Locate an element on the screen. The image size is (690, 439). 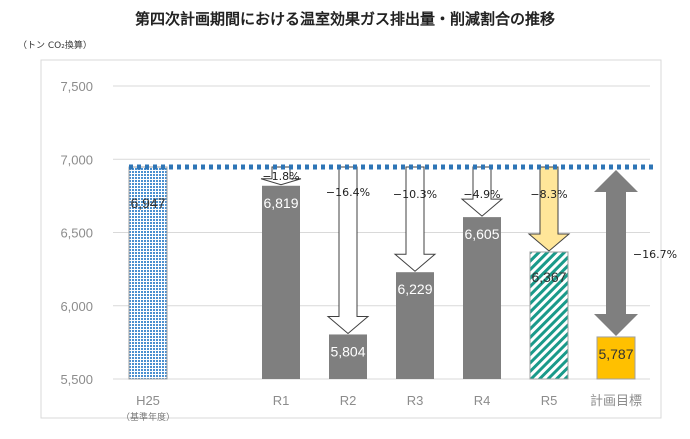
x-tick-label: R3 is located at coordinates (415, 400).